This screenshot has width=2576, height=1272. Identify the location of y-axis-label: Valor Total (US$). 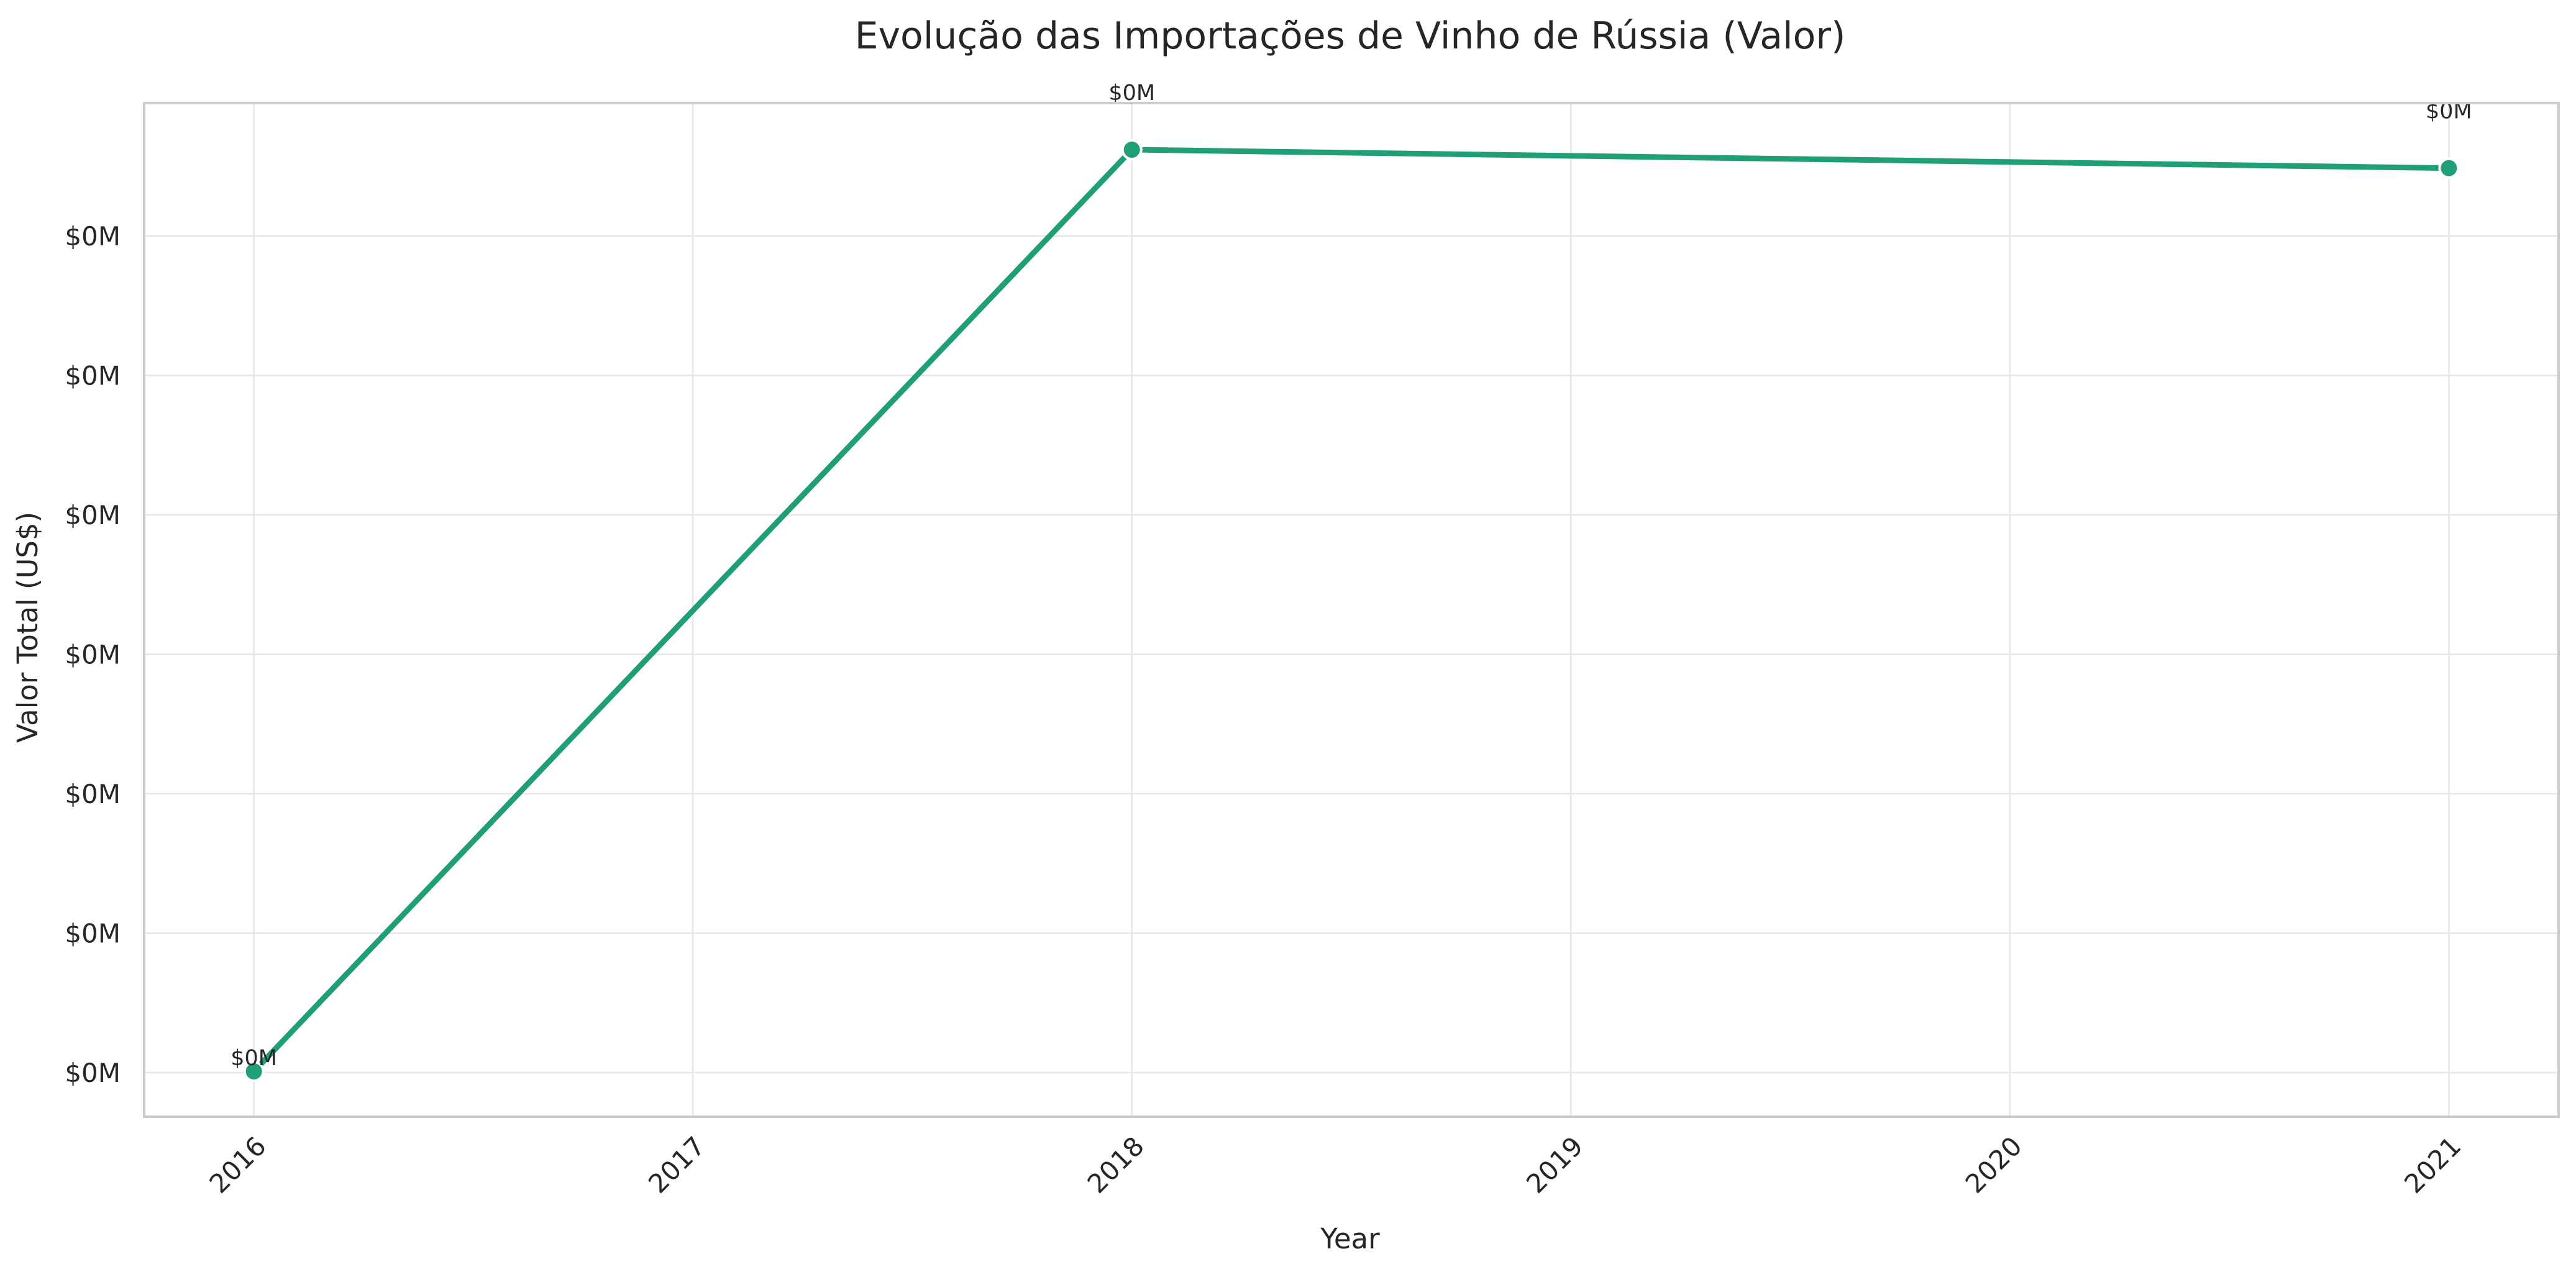
(27, 627).